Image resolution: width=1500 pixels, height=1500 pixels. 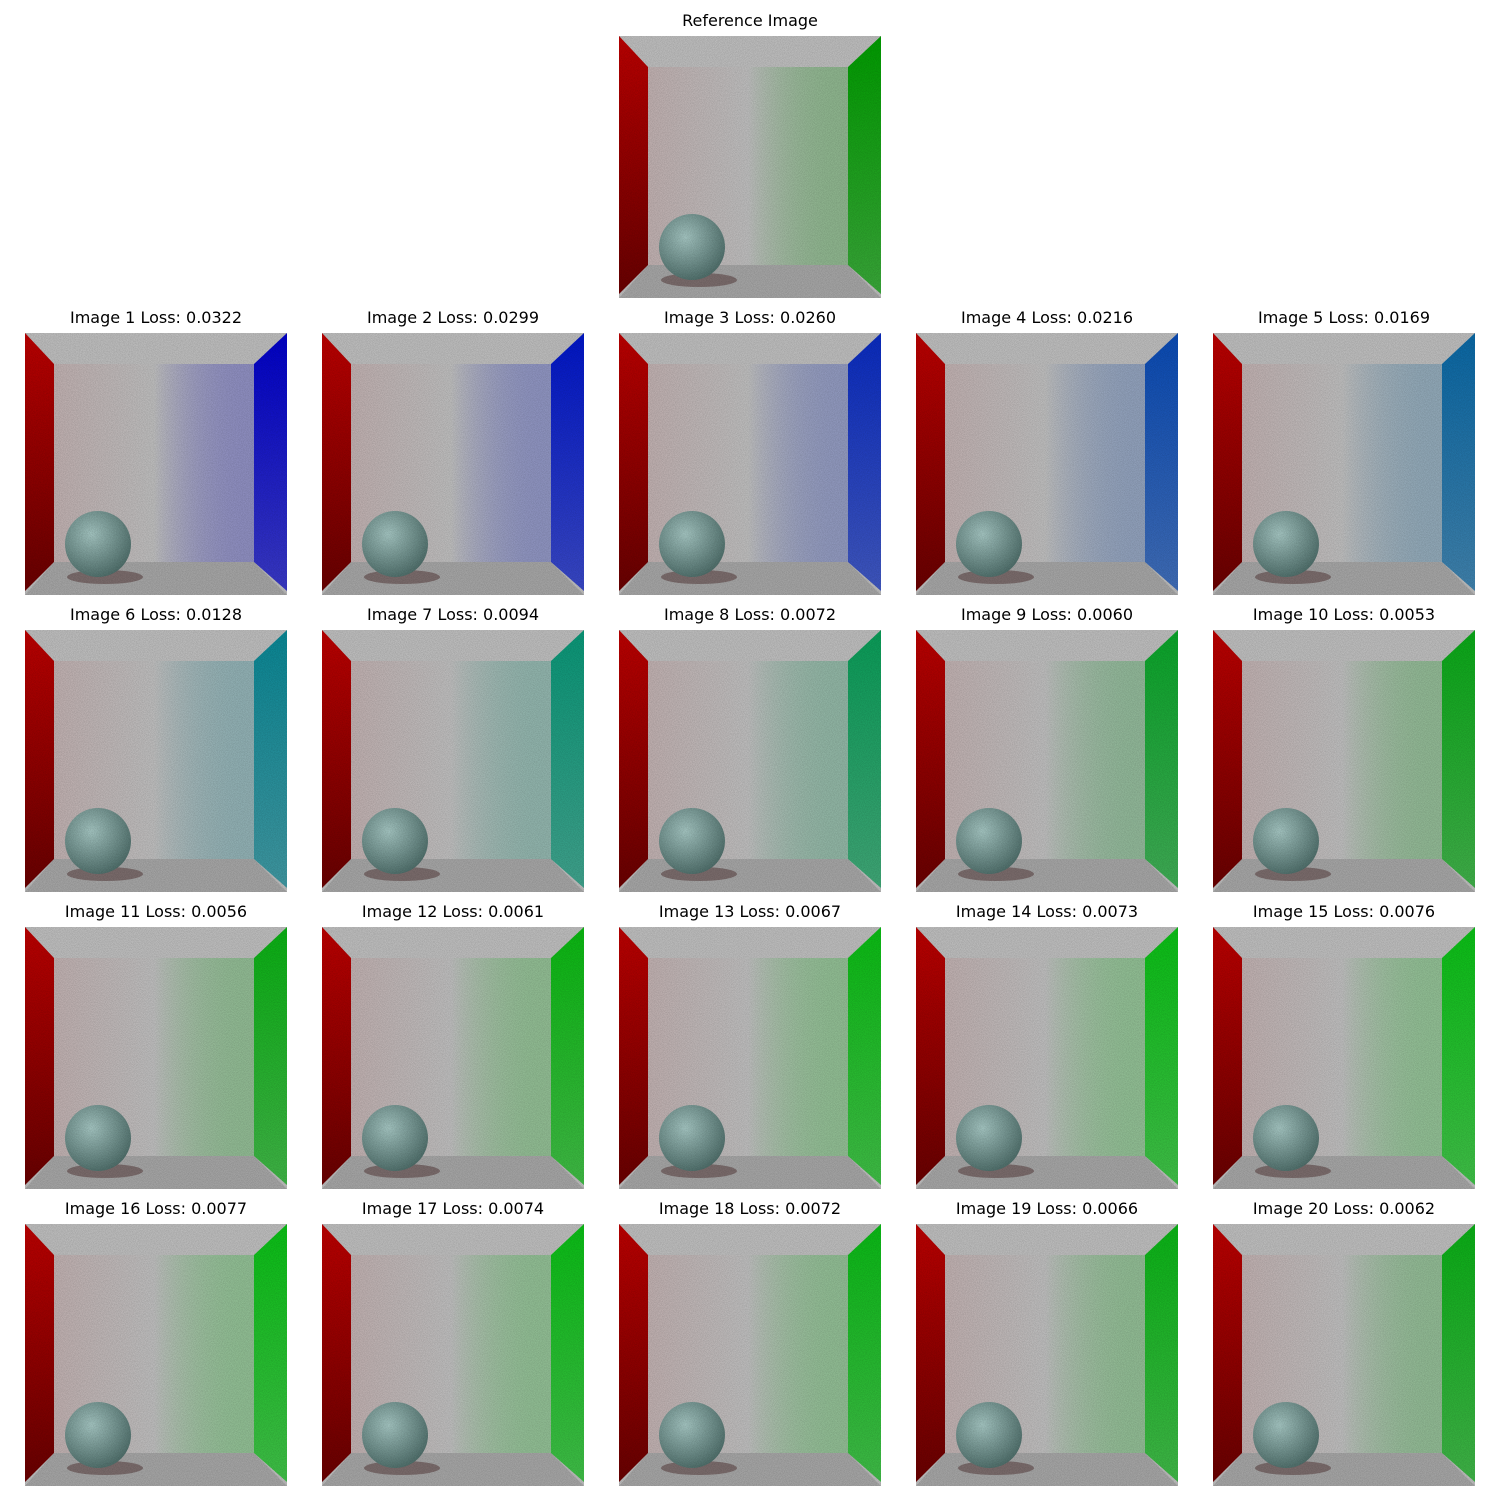 What do you see at coordinates (453, 911) in the screenshot?
I see `render-title: Image 12 Loss: 0.0061` at bounding box center [453, 911].